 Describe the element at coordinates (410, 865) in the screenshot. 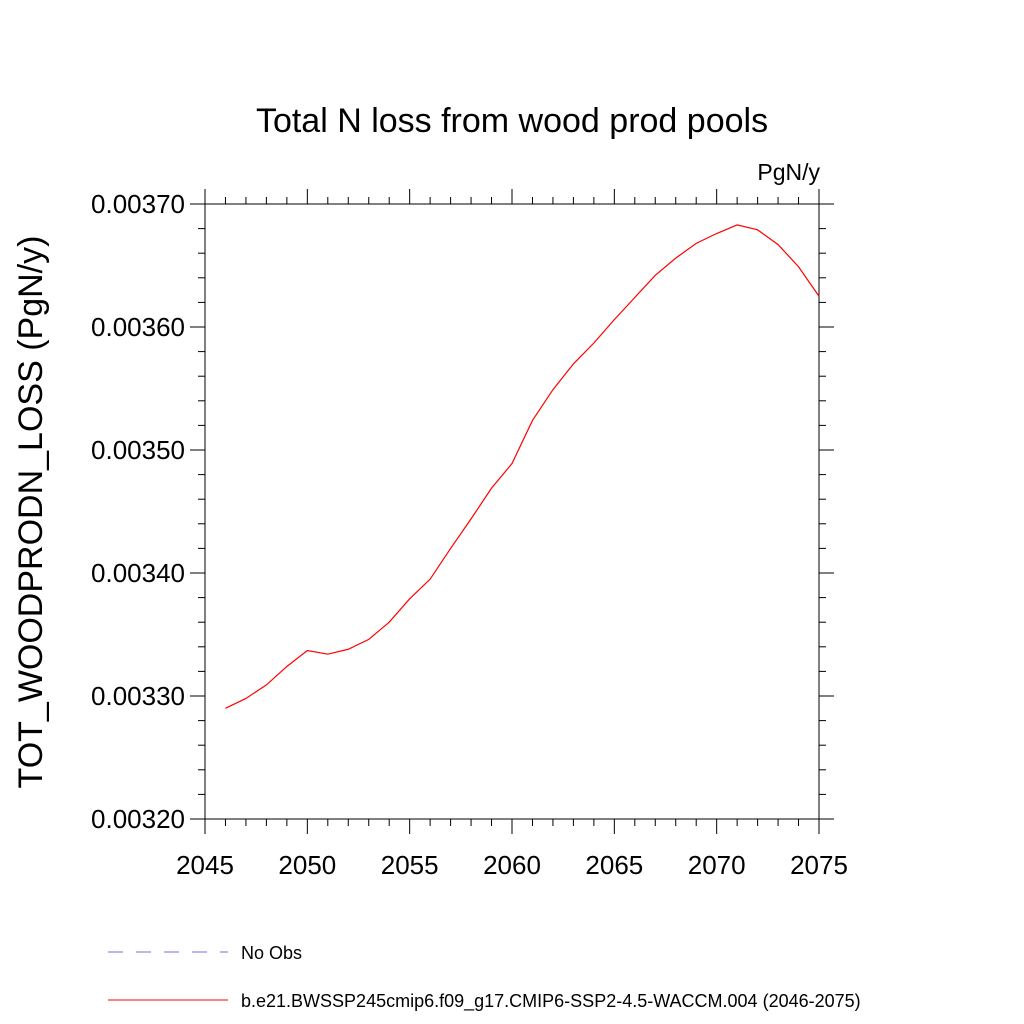

I see `x-tick-label: 2055` at that location.